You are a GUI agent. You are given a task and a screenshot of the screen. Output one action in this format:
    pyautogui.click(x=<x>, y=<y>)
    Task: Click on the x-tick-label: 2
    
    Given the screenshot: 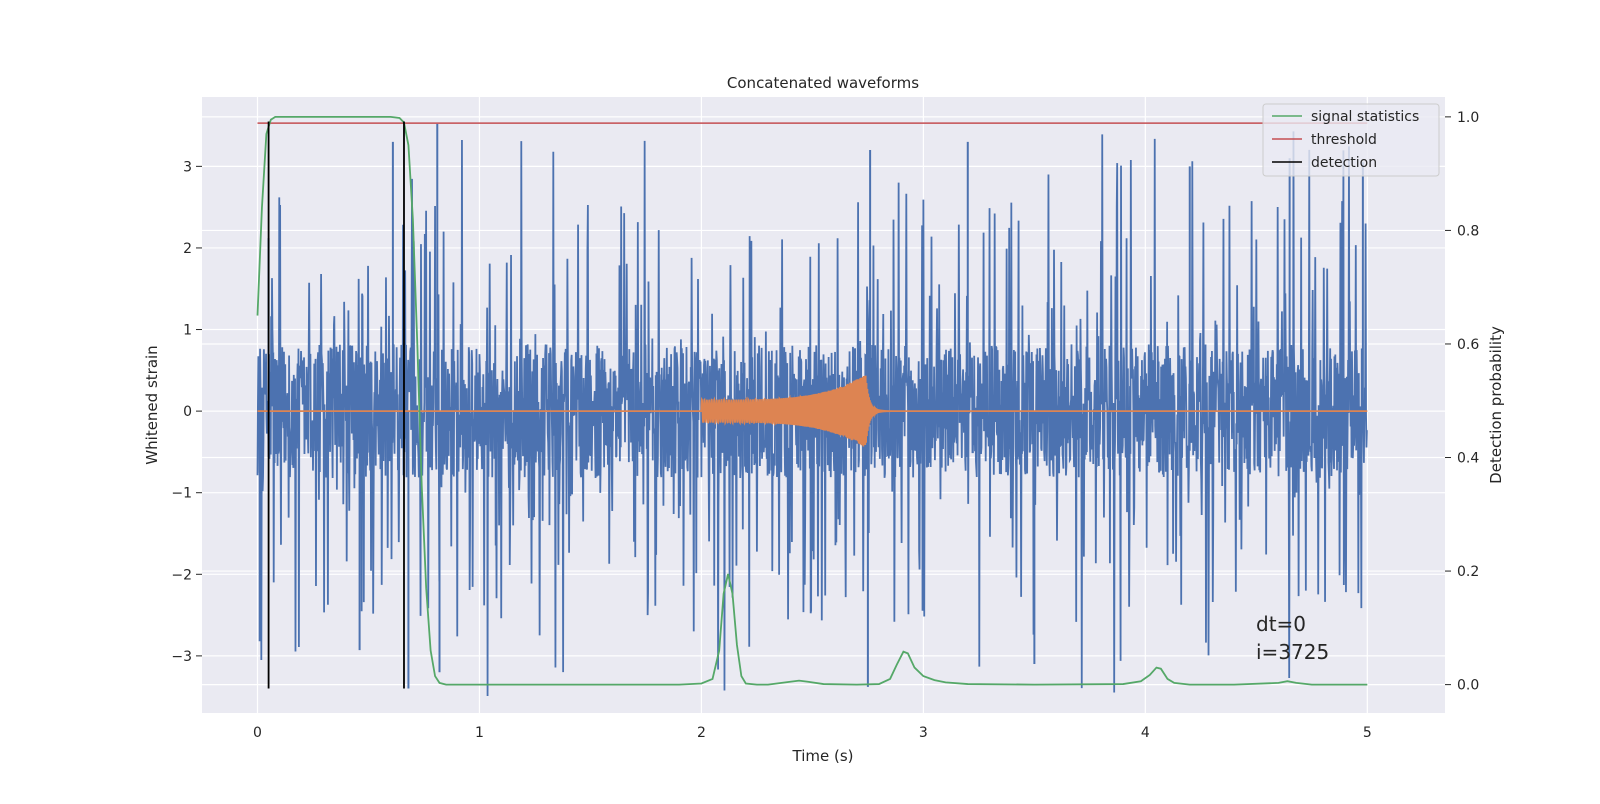 What is the action you would take?
    pyautogui.click(x=701, y=733)
    